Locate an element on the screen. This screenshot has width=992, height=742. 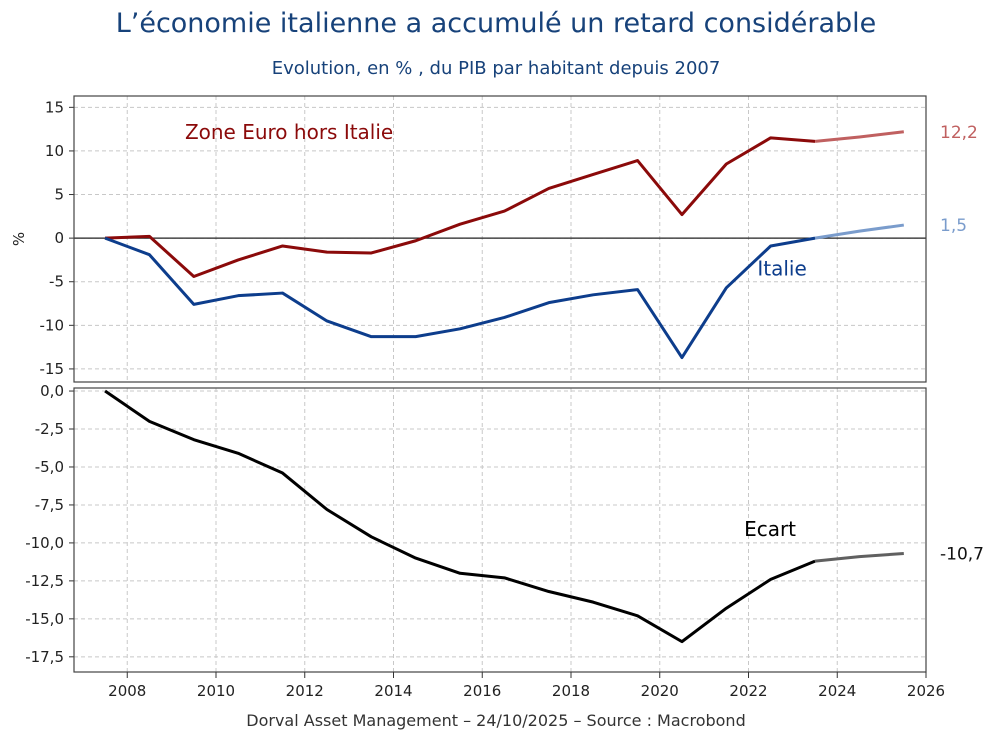
series-forecast-line-italie is located at coordinates (859, 231).